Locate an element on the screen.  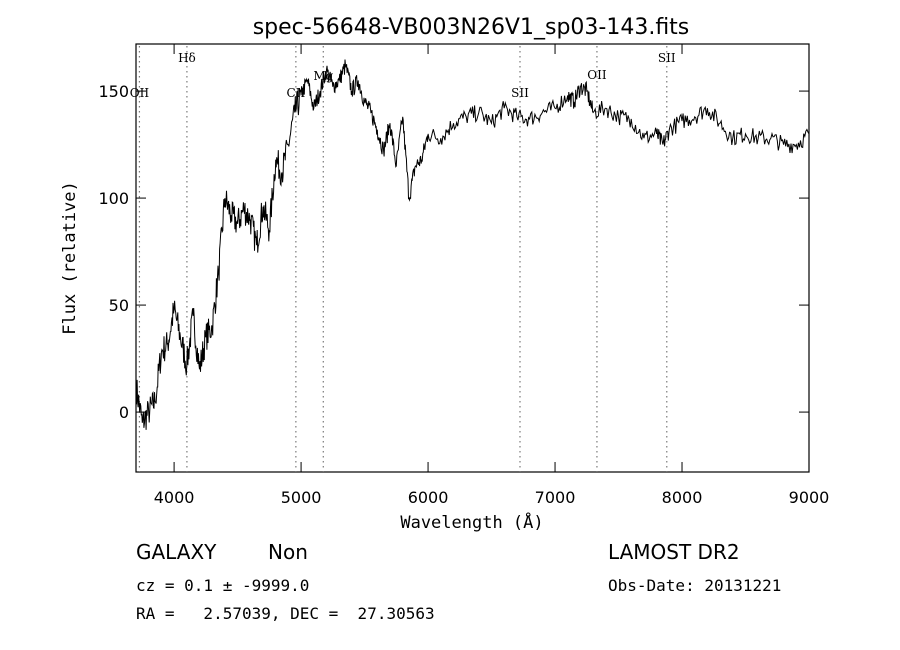
object-subclass: Non is located at coordinates (288, 552).